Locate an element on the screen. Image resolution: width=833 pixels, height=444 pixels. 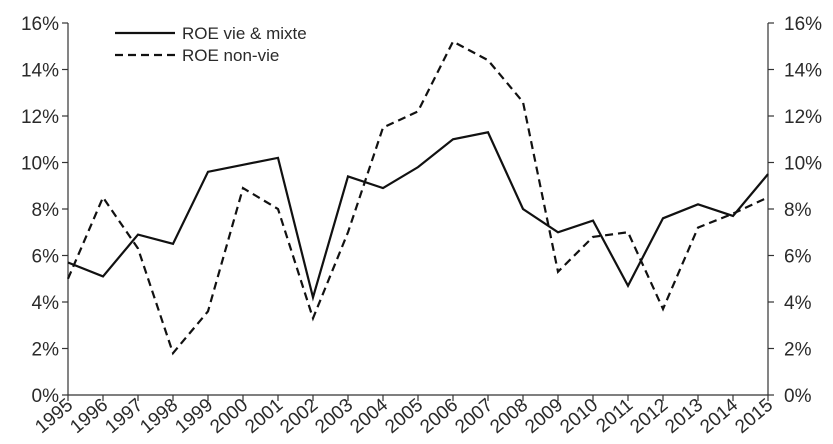
x-tick-label: 2001 is located at coordinates (264, 416).